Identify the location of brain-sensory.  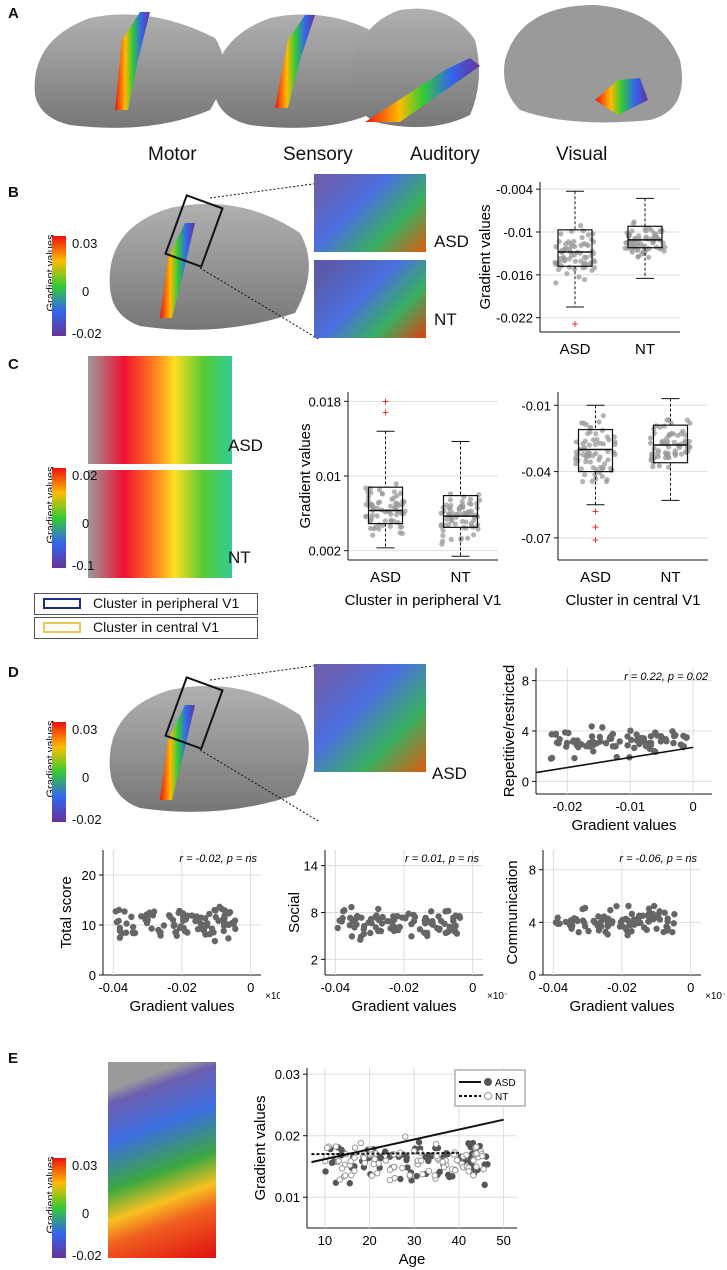
(303, 71).